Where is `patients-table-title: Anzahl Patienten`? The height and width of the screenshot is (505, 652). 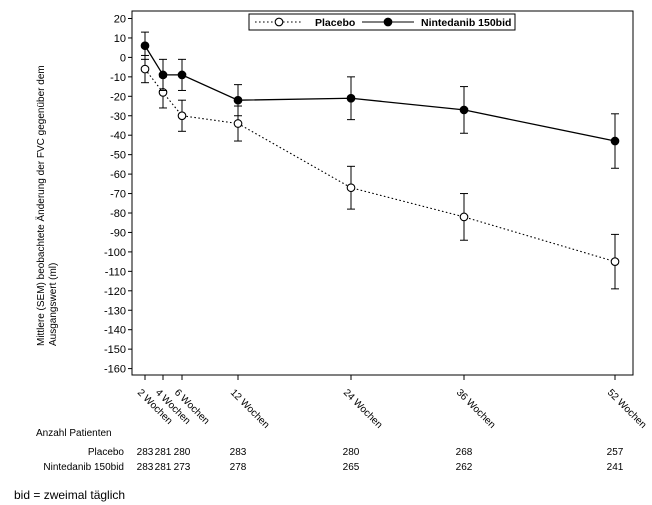
patients-table-title: Anzahl Patienten is located at coordinates (74, 433).